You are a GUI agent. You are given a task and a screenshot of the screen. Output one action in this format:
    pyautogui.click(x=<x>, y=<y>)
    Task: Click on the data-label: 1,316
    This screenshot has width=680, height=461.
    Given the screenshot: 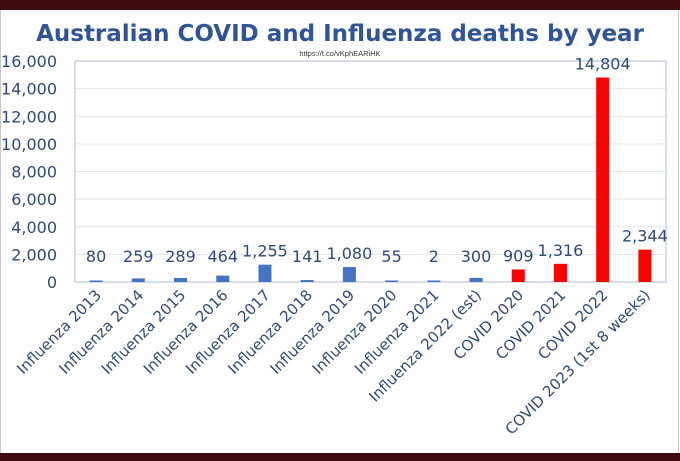 What is the action you would take?
    pyautogui.click(x=561, y=250)
    